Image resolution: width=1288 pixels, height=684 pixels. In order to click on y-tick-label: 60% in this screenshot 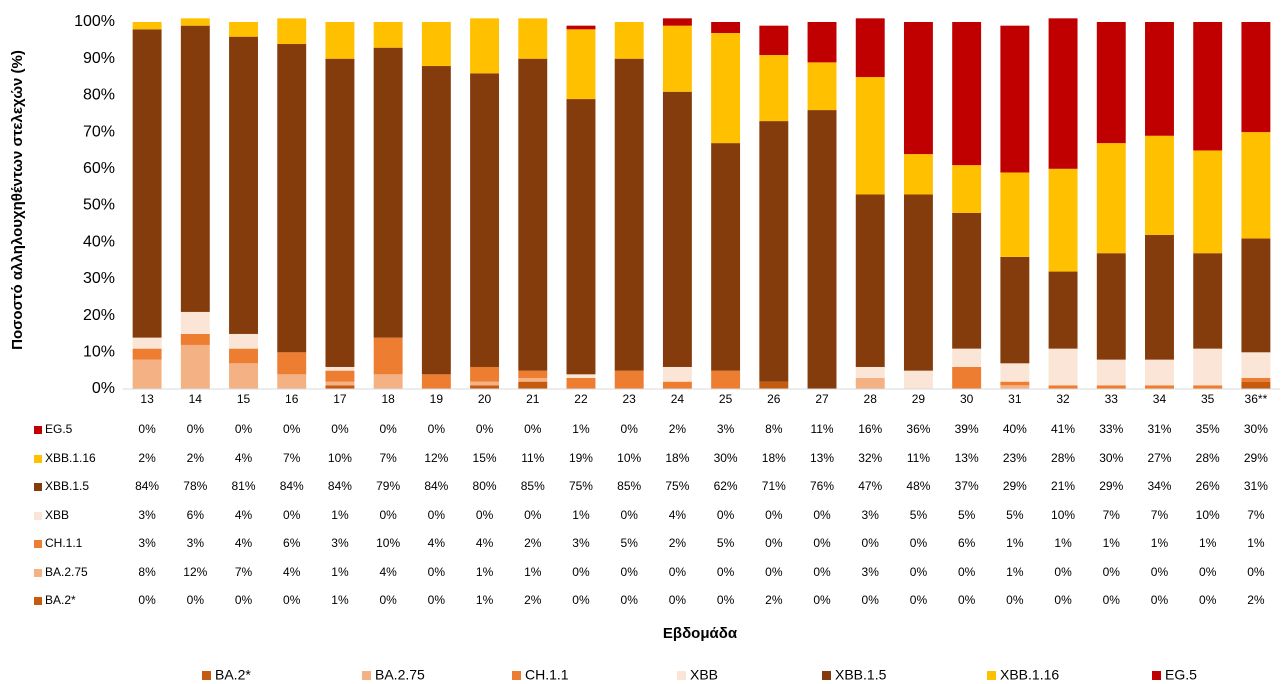, I will do `click(99, 168)`.